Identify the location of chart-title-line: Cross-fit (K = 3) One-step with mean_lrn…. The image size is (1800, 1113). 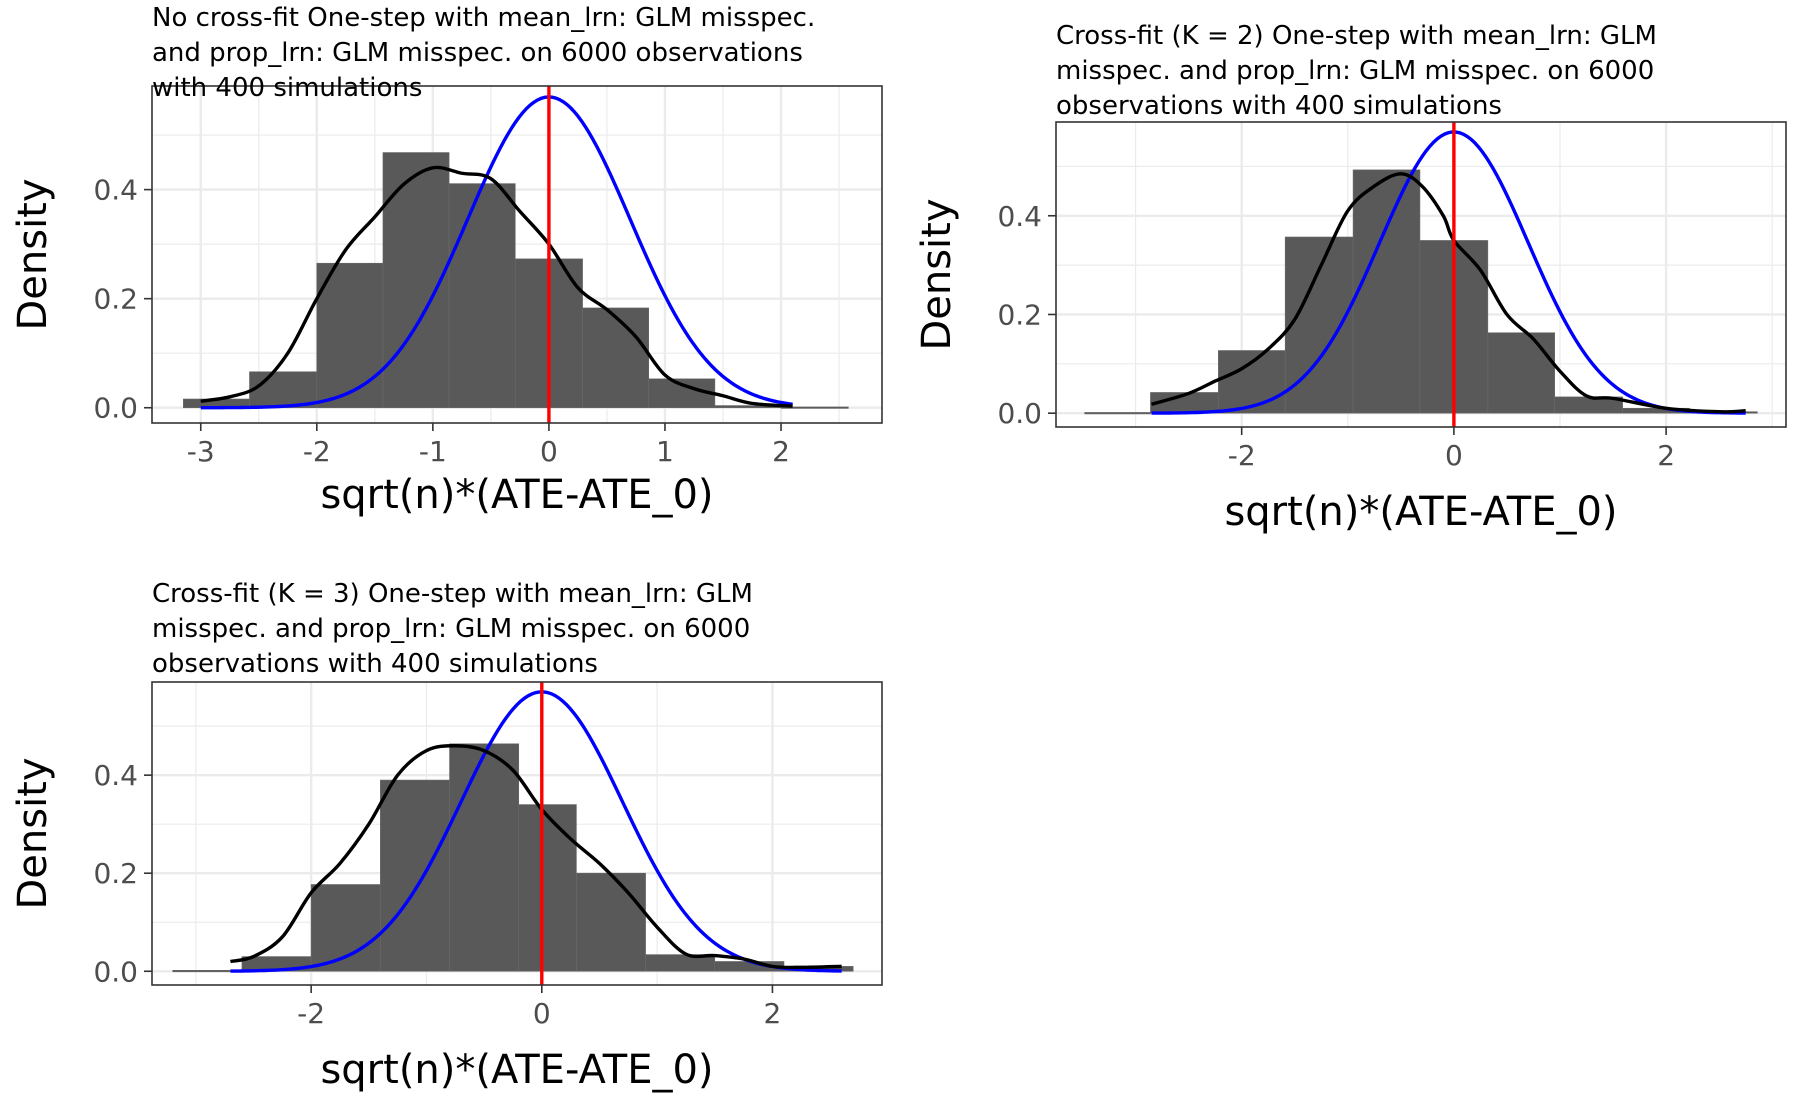
(452, 594).